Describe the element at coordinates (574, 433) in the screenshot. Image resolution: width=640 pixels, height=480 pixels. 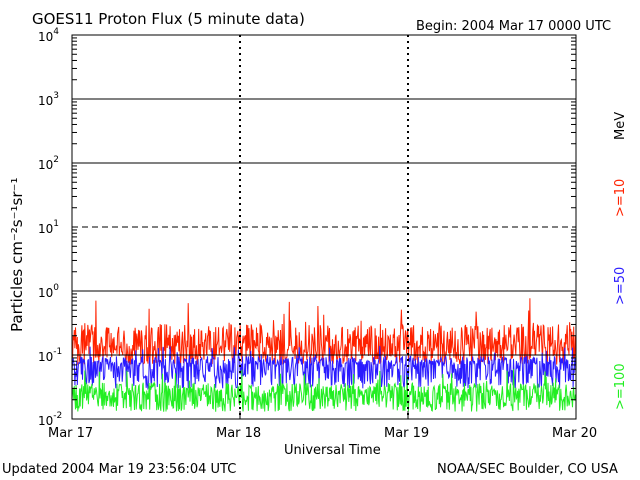
I see `x-tick-label: Mar 20` at that location.